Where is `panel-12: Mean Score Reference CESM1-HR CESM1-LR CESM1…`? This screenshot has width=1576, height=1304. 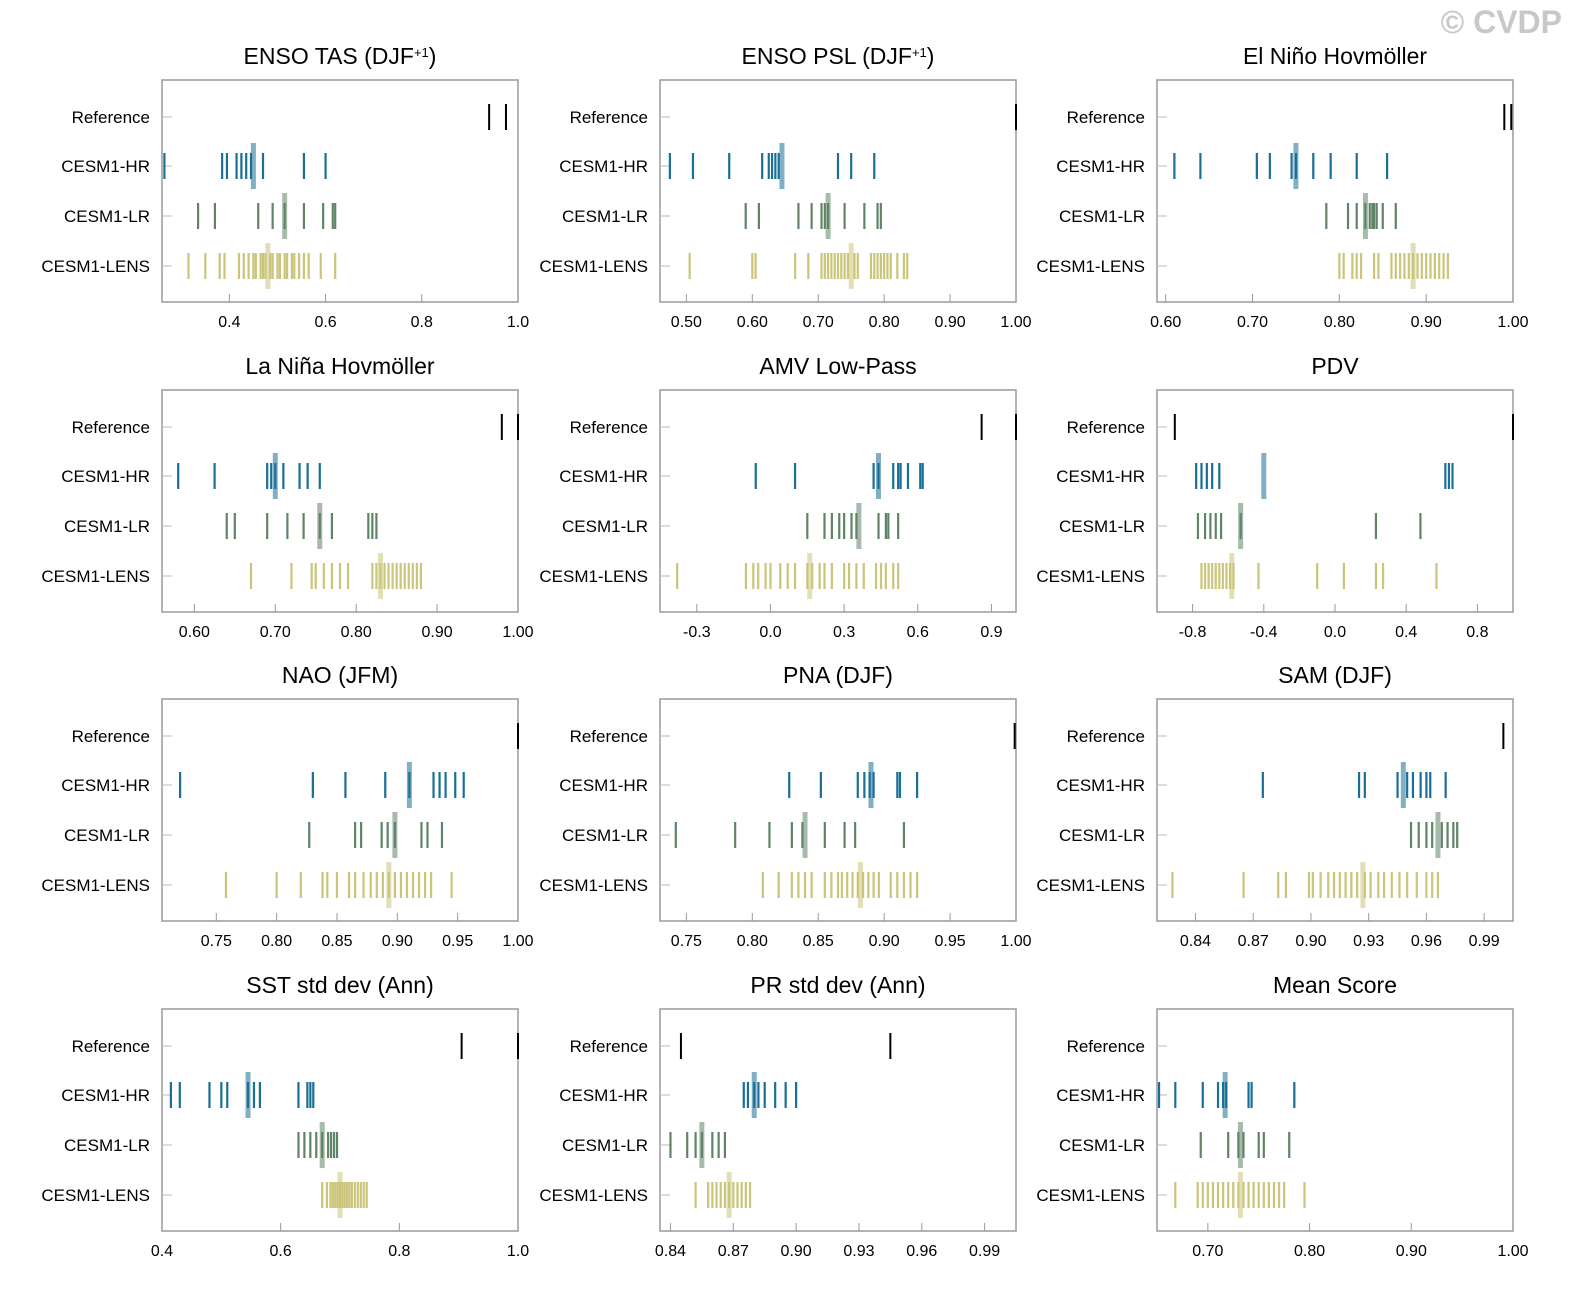 panel-12: Mean Score Reference CESM1-HR CESM1-LR CESM1… is located at coordinates (1282, 1116).